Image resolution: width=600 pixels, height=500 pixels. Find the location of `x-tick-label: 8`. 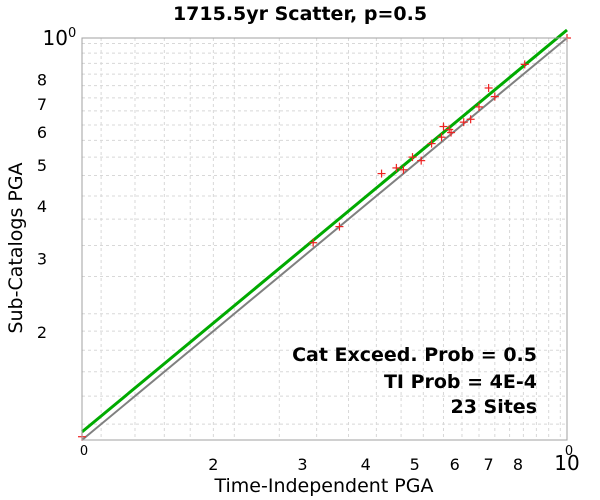

x-tick-label: 8 is located at coordinates (518, 464).